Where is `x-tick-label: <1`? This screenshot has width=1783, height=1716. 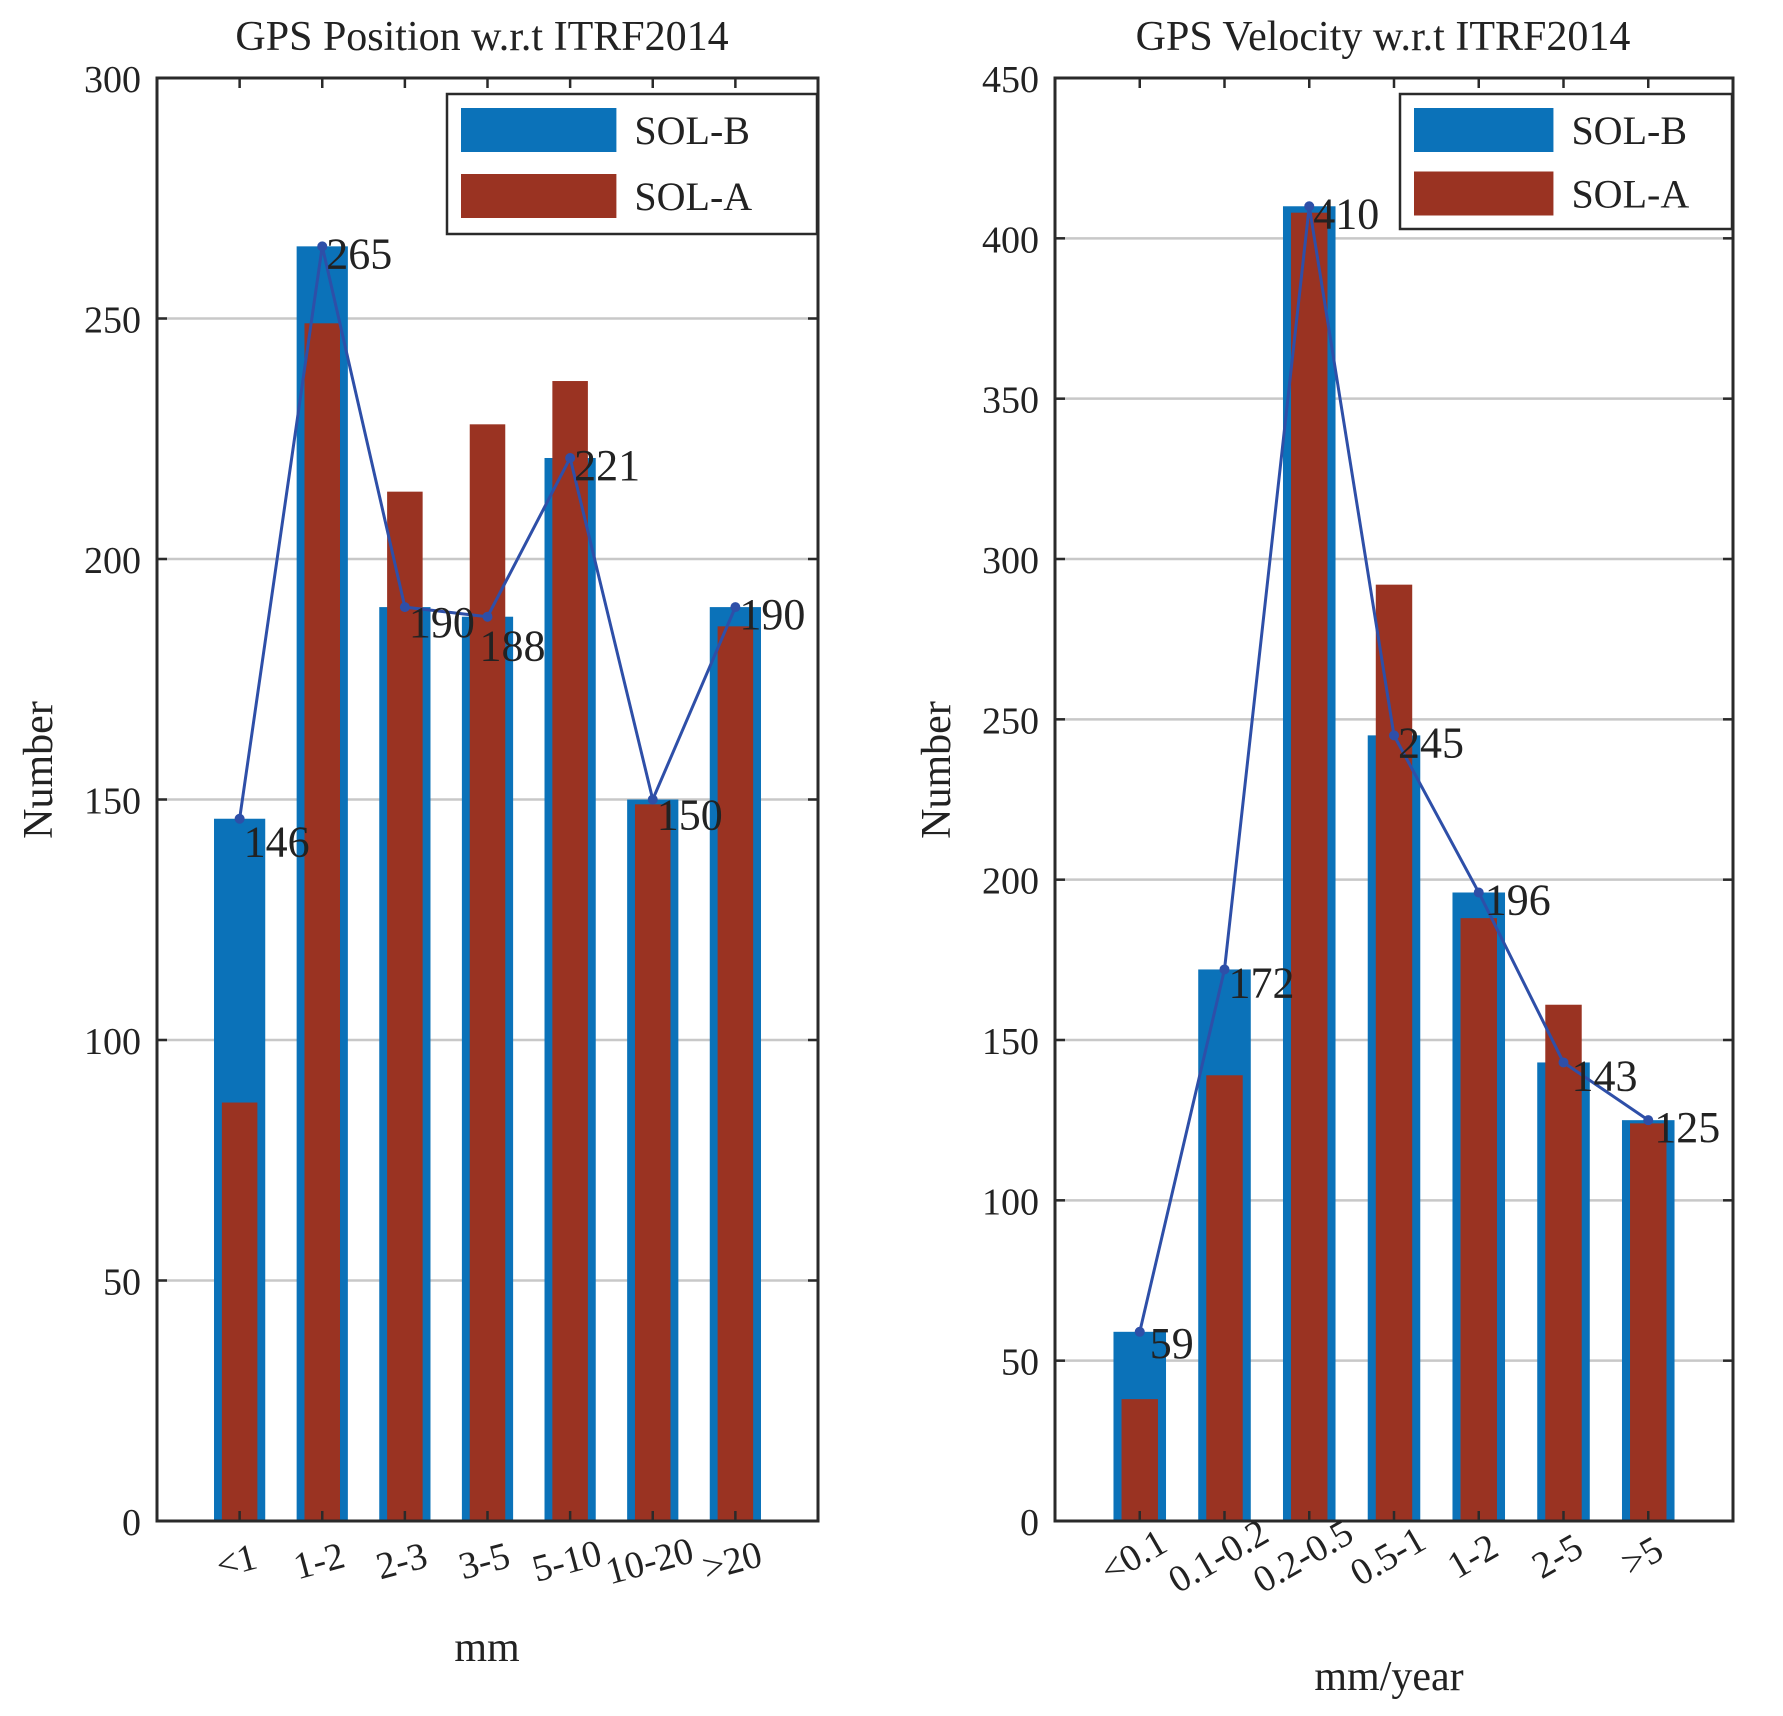 x-tick-label: <1 is located at coordinates (237, 1561).